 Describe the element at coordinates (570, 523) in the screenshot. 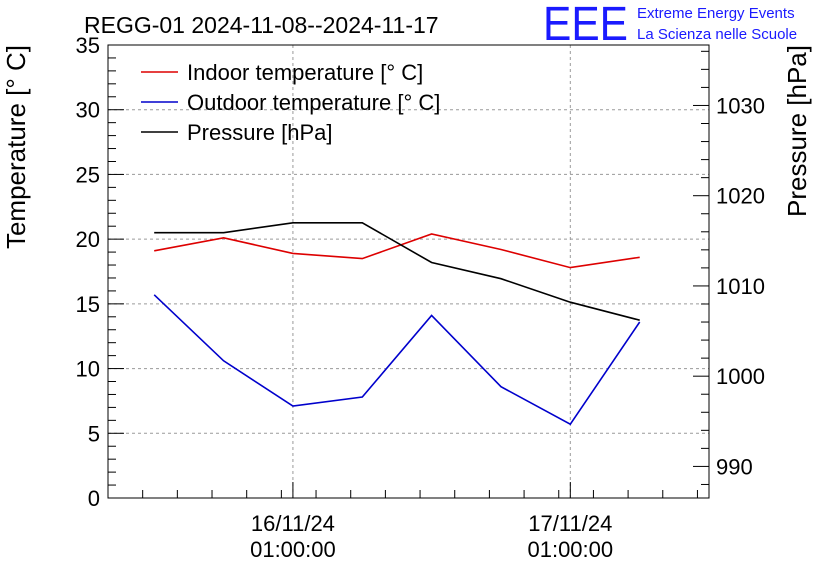

I see `x-tick-label-date: 17/11/24` at that location.